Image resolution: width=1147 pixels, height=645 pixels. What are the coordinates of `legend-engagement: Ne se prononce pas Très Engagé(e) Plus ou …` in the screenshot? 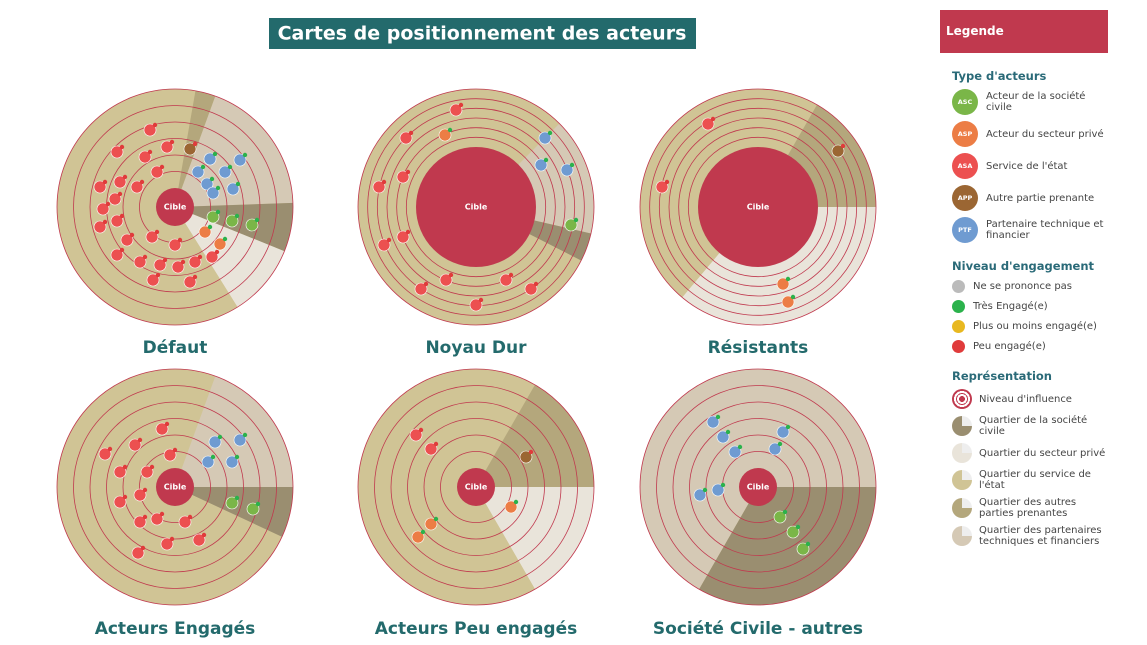 It's located at (1024, 316).